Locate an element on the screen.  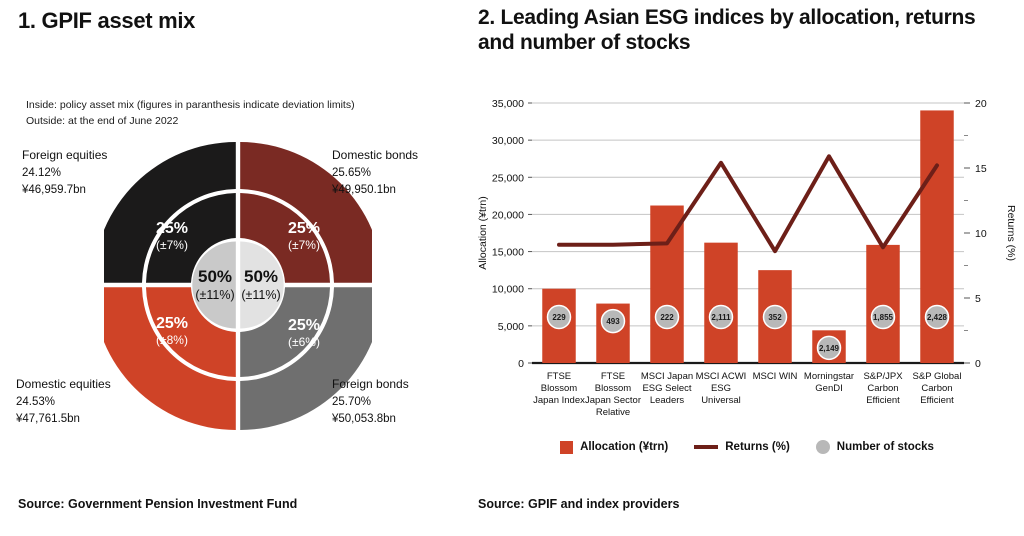
label-pct: 24.12% is located at coordinates (42, 172).